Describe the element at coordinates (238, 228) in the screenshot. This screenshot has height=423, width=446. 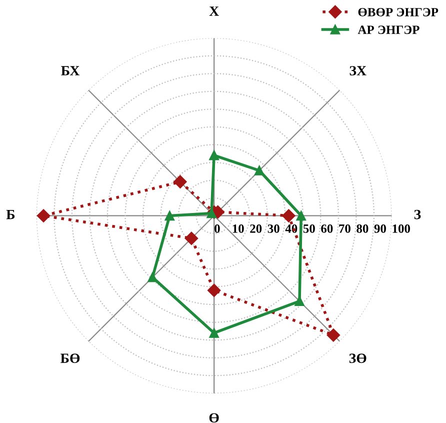
I see `y-tick-label: 10` at that location.